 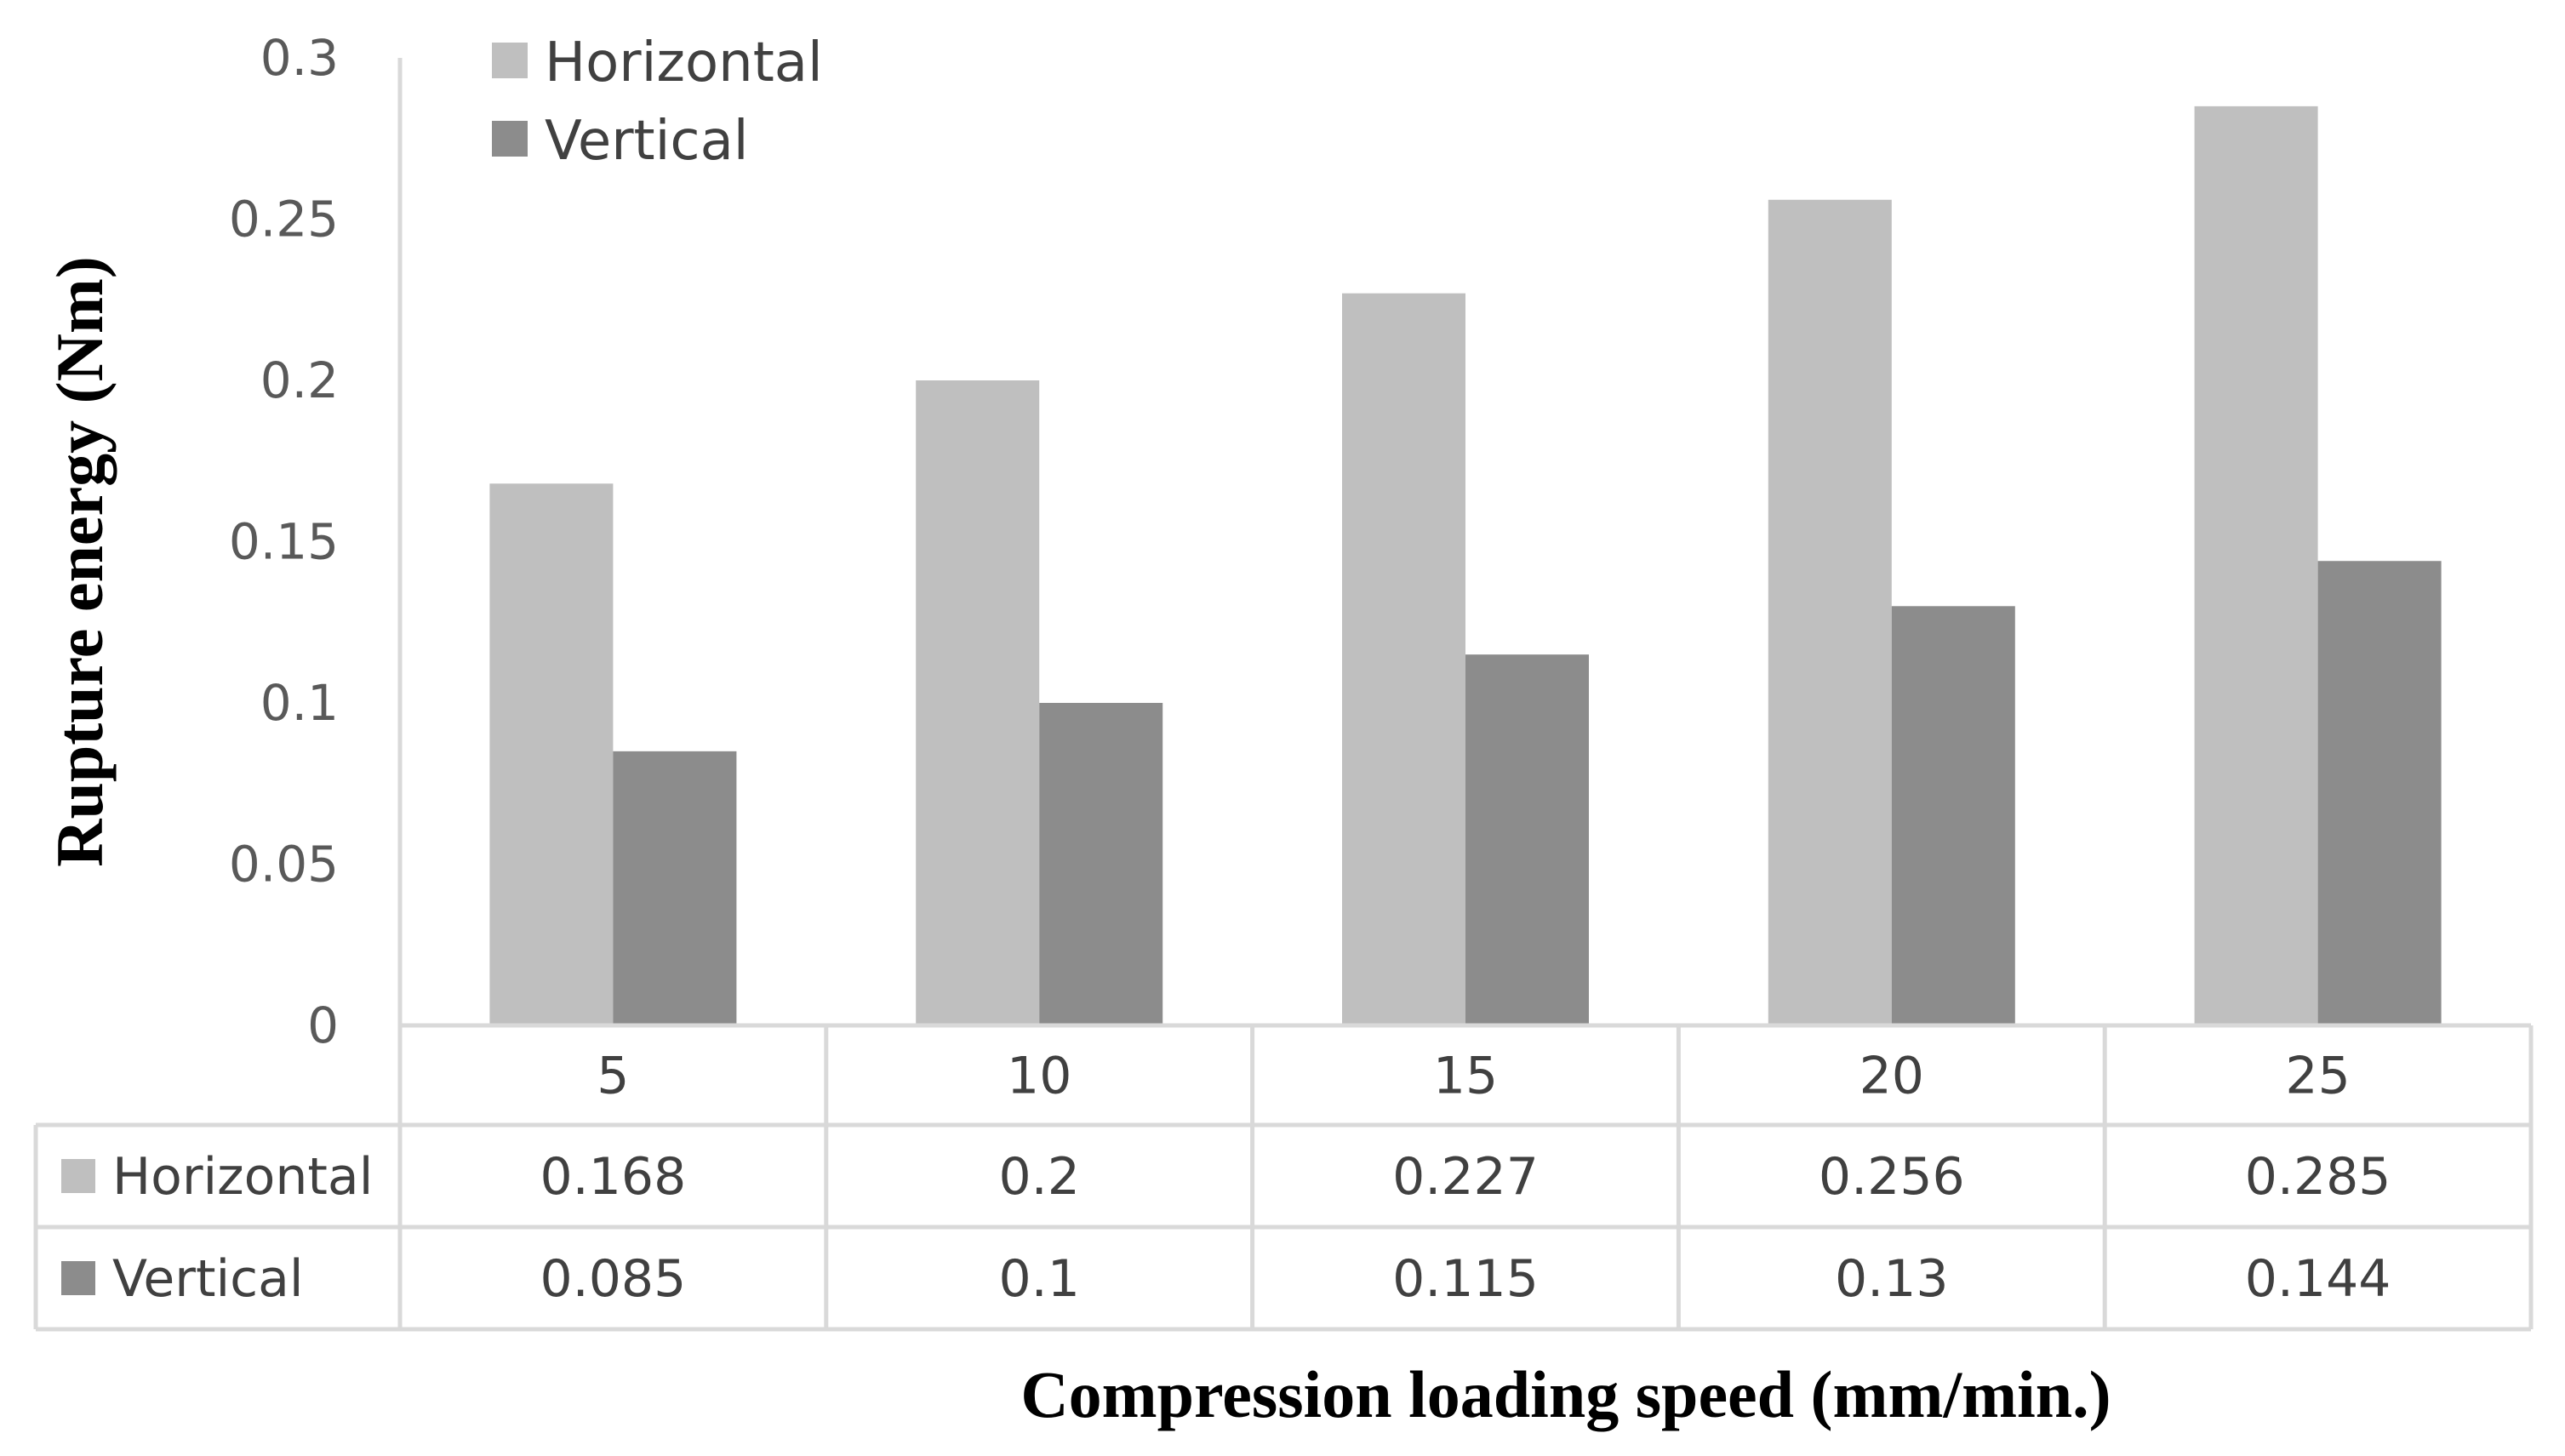 I want to click on y-tick-label: 0.2, so click(x=299, y=380).